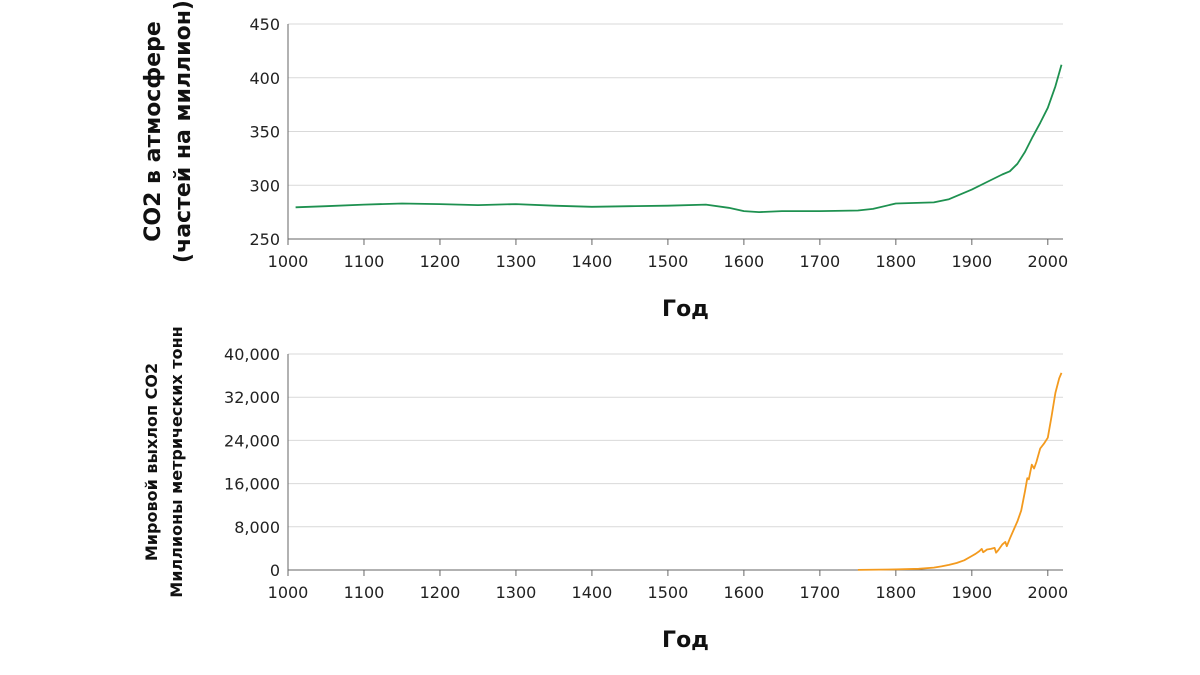  I want to click on y-tick-label: 350, so click(264, 132).